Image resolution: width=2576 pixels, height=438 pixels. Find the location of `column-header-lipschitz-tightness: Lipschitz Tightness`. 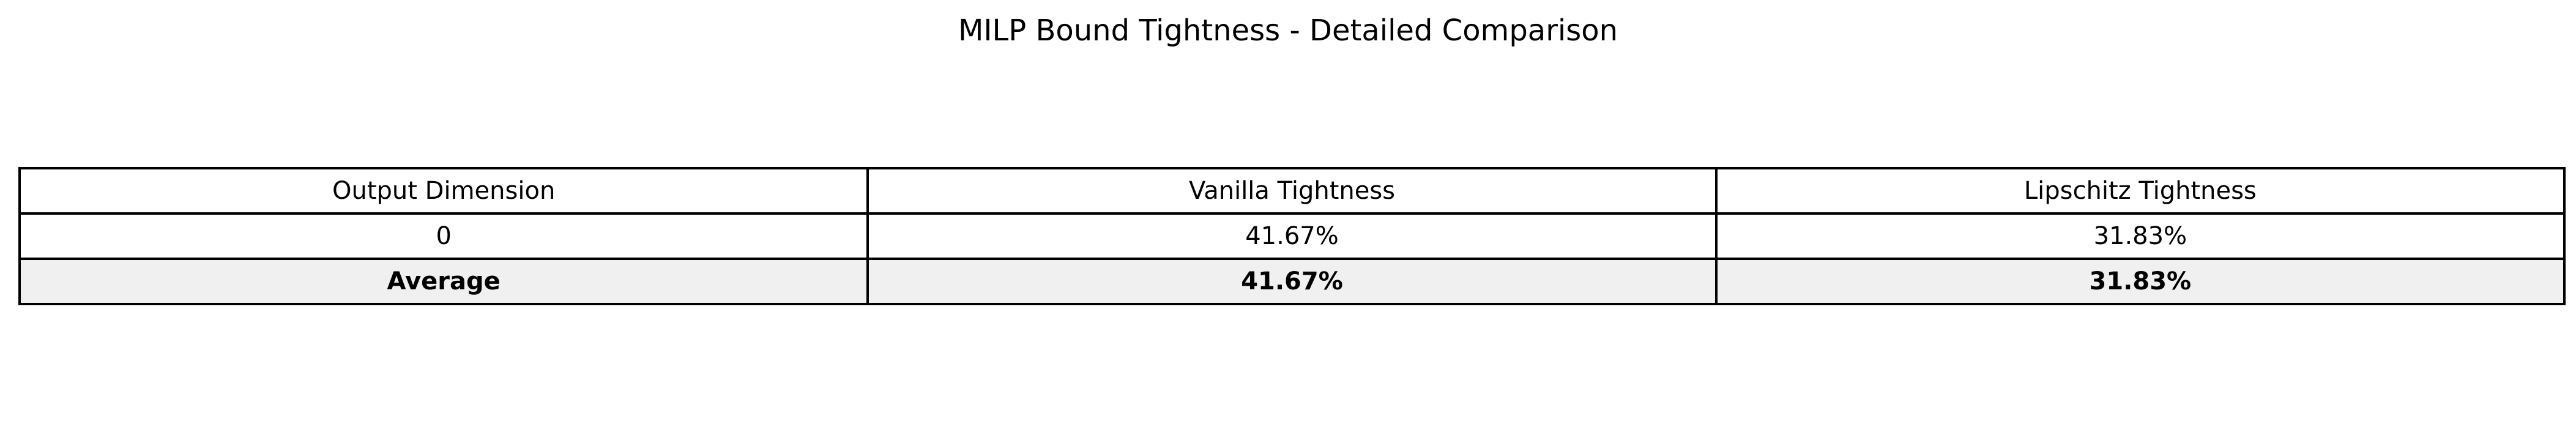

column-header-lipschitz-tightness: Lipschitz Tightness is located at coordinates (2140, 191).